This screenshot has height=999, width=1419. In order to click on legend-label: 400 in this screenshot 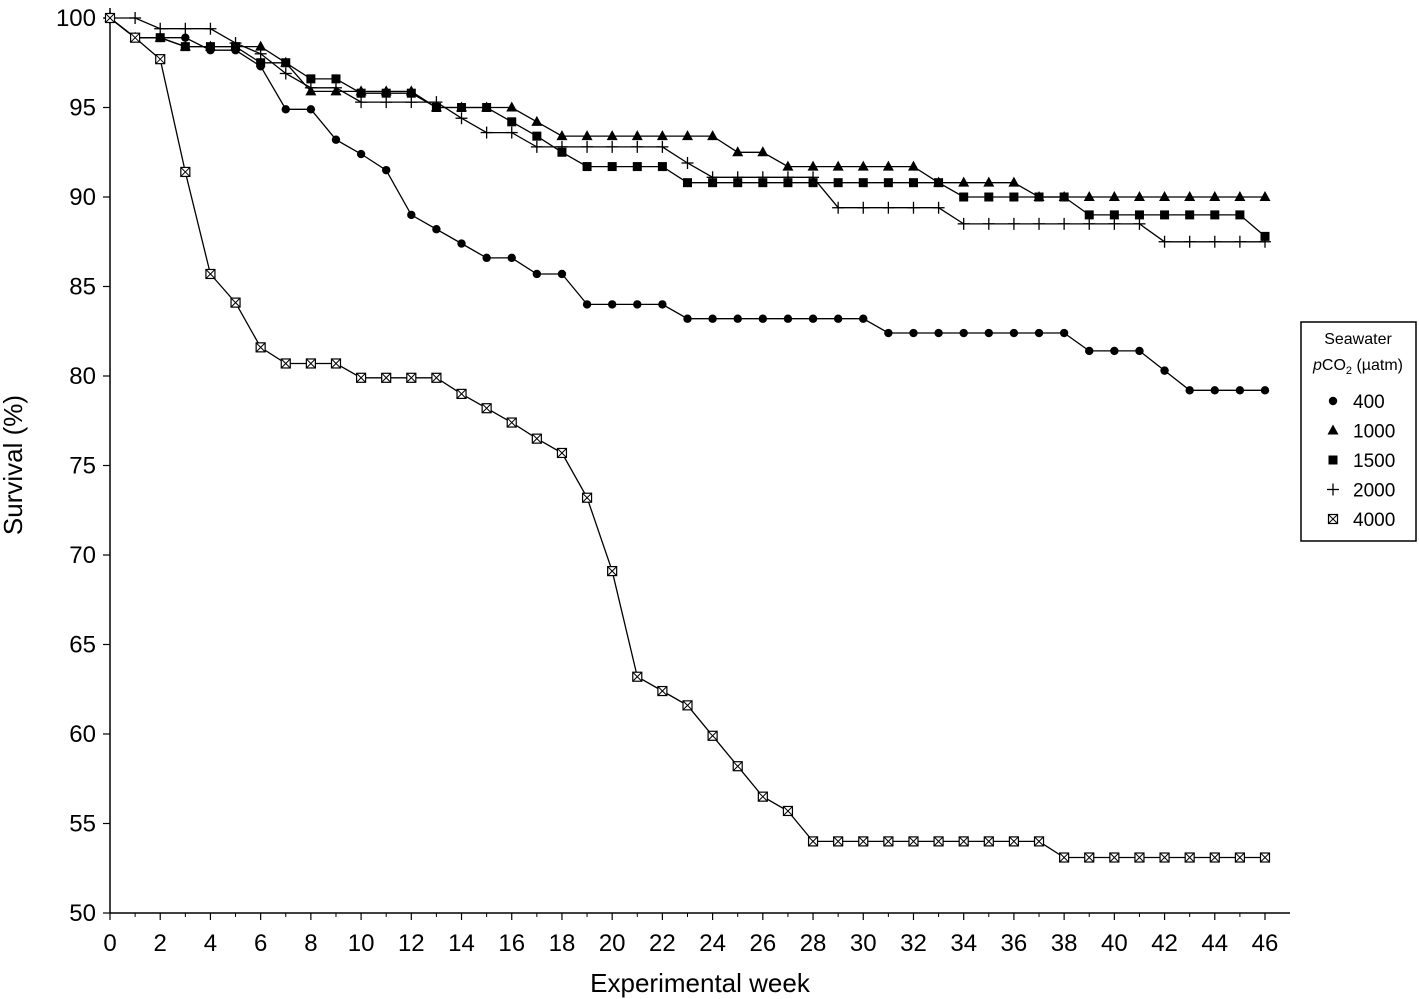, I will do `click(1369, 402)`.